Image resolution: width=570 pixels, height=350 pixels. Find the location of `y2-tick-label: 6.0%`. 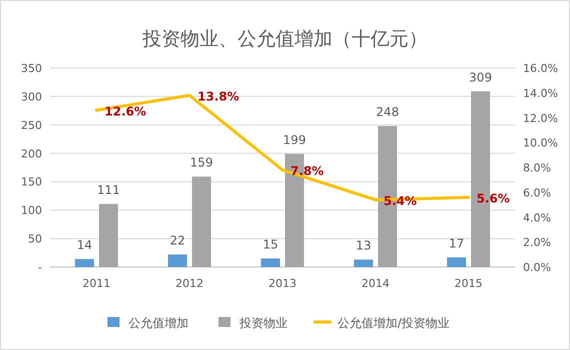

y2-tick-label: 6.0% is located at coordinates (537, 193).